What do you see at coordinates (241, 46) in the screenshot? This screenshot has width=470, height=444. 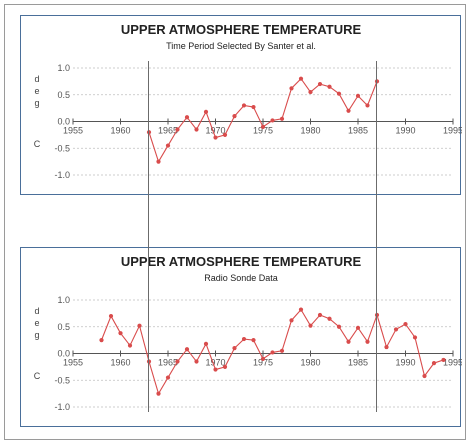 I see `chart-subtitle: Time Period Selected By Santer et al.` at bounding box center [241, 46].